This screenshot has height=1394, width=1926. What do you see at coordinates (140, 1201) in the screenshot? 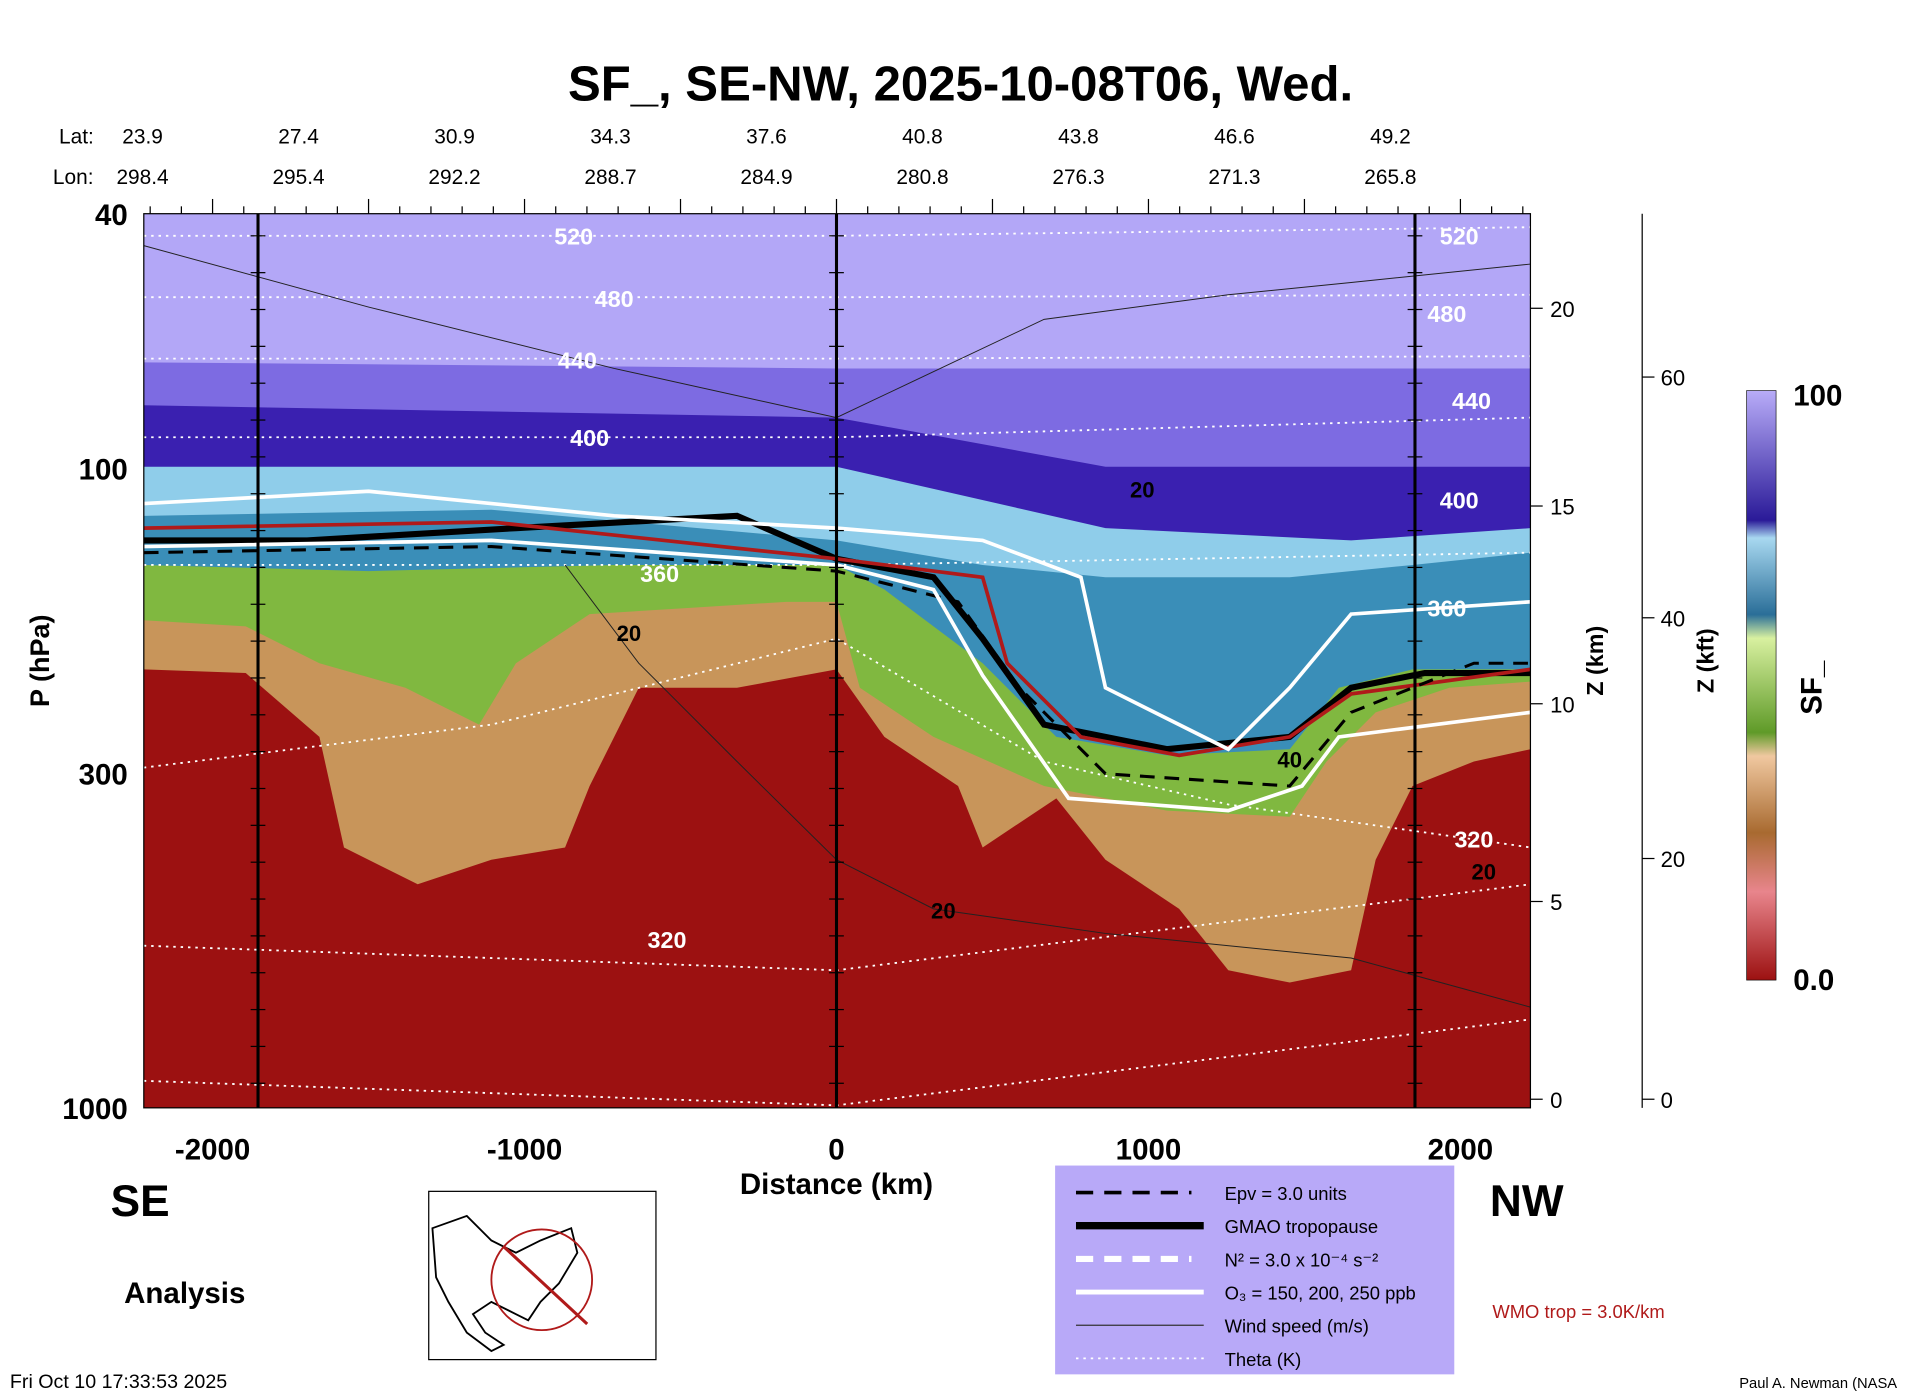
I see `direction-se: SE` at bounding box center [140, 1201].